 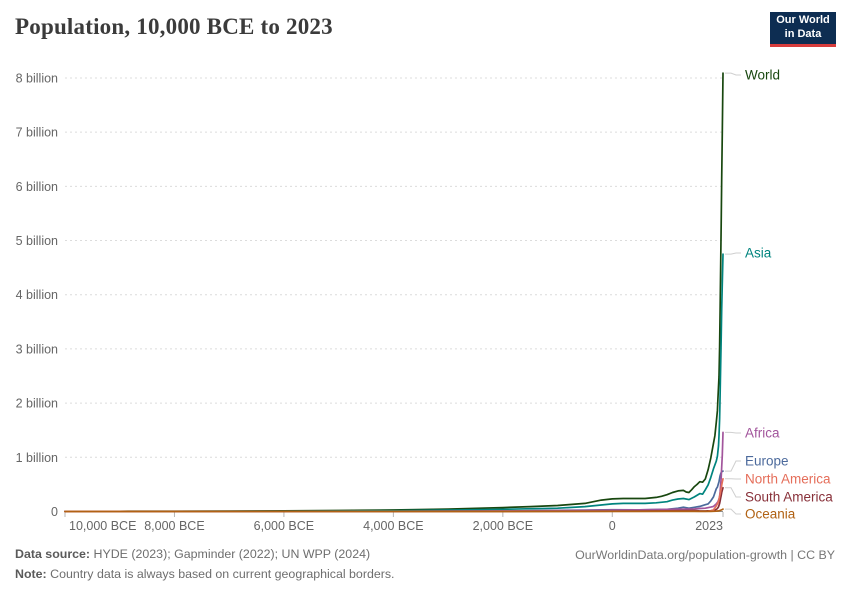 What do you see at coordinates (762, 75) in the screenshot?
I see `series-label-world: World` at bounding box center [762, 75].